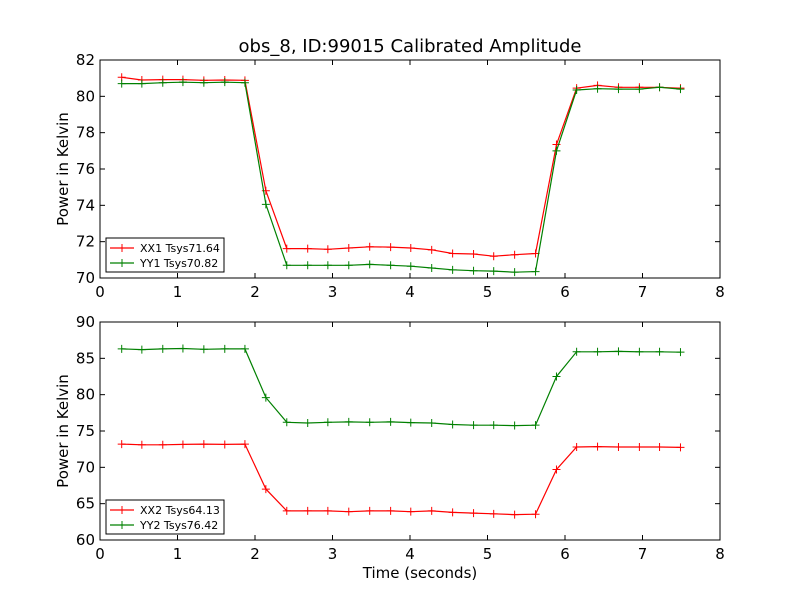  Describe the element at coordinates (85, 133) in the screenshot. I see `y-tick-label: 78` at that location.